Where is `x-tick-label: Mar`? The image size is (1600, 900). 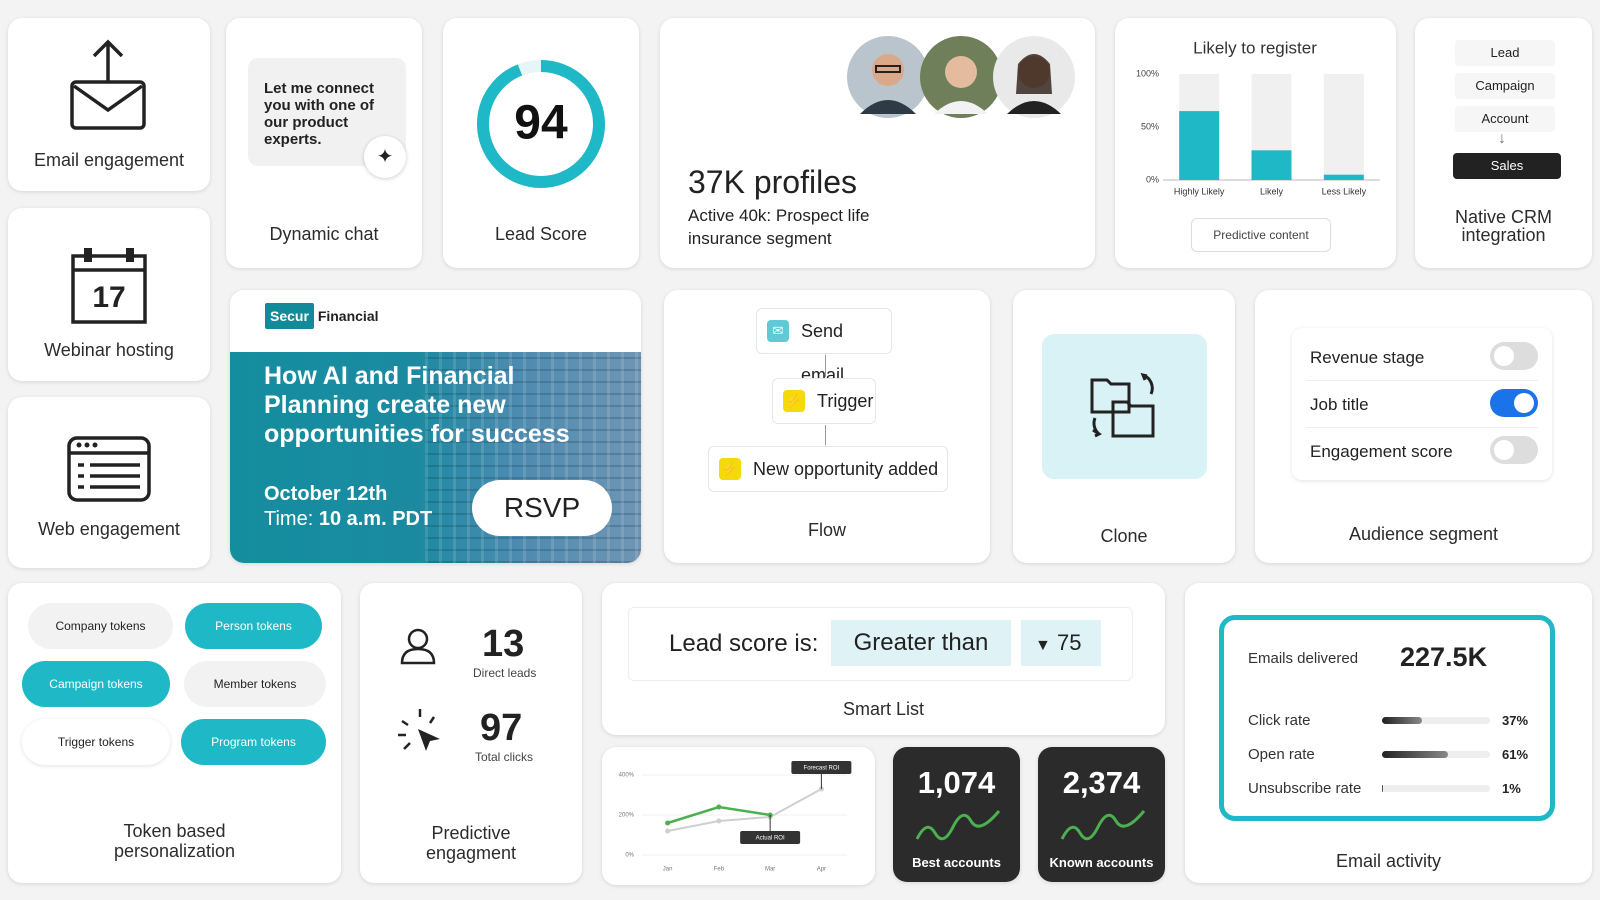 x-tick-label: Mar is located at coordinates (770, 870).